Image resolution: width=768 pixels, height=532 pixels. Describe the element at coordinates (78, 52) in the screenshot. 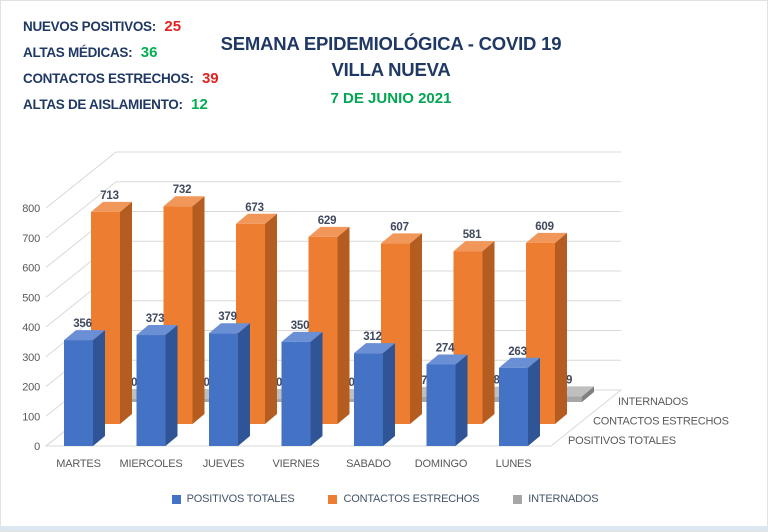

I see `stat-label: ALTAS MÉDICAS:` at that location.